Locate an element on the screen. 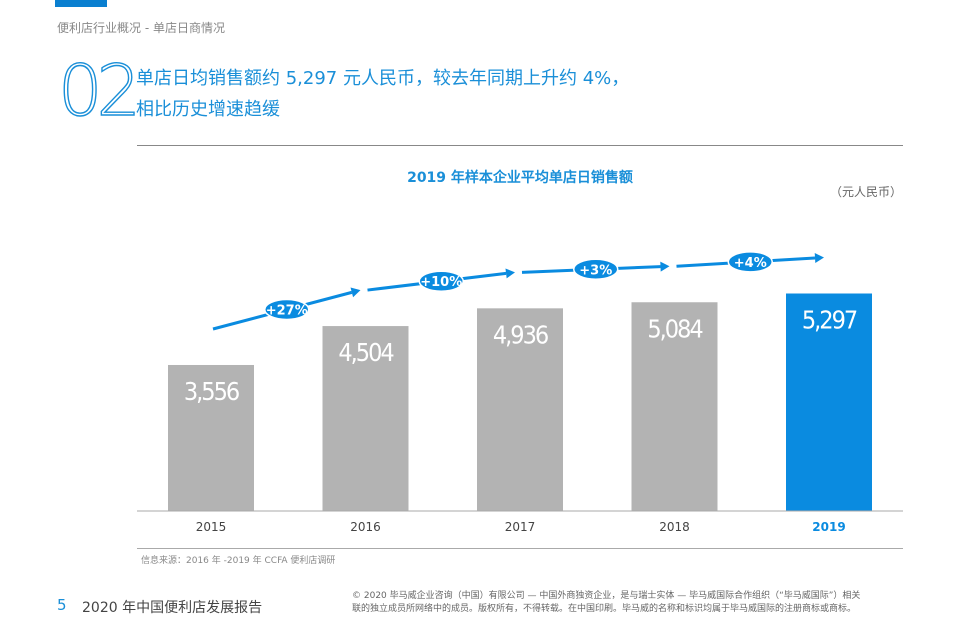 This screenshot has height=643, width=960. growth-label: +27% is located at coordinates (287, 311).